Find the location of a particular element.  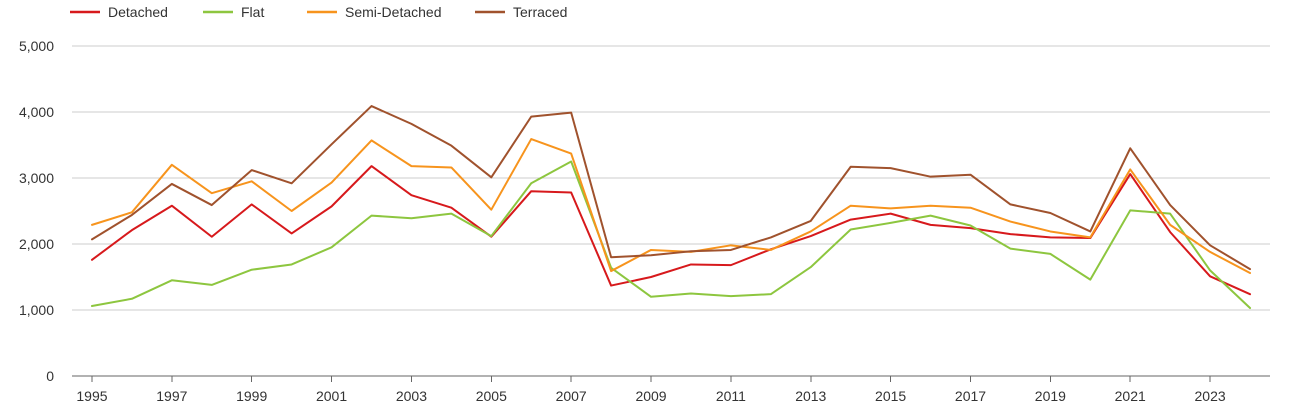

legend-label: Terraced is located at coordinates (540, 12).